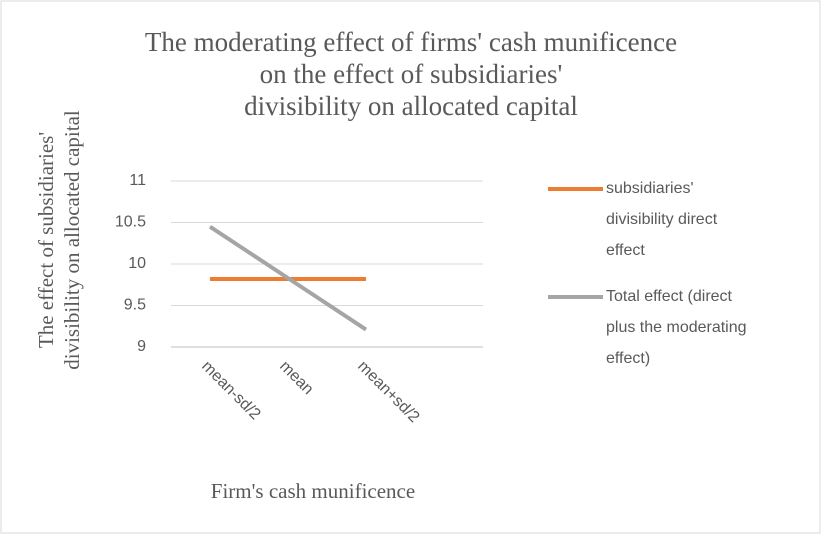 The image size is (822, 535). I want to click on legend-label: effect, so click(625, 250).